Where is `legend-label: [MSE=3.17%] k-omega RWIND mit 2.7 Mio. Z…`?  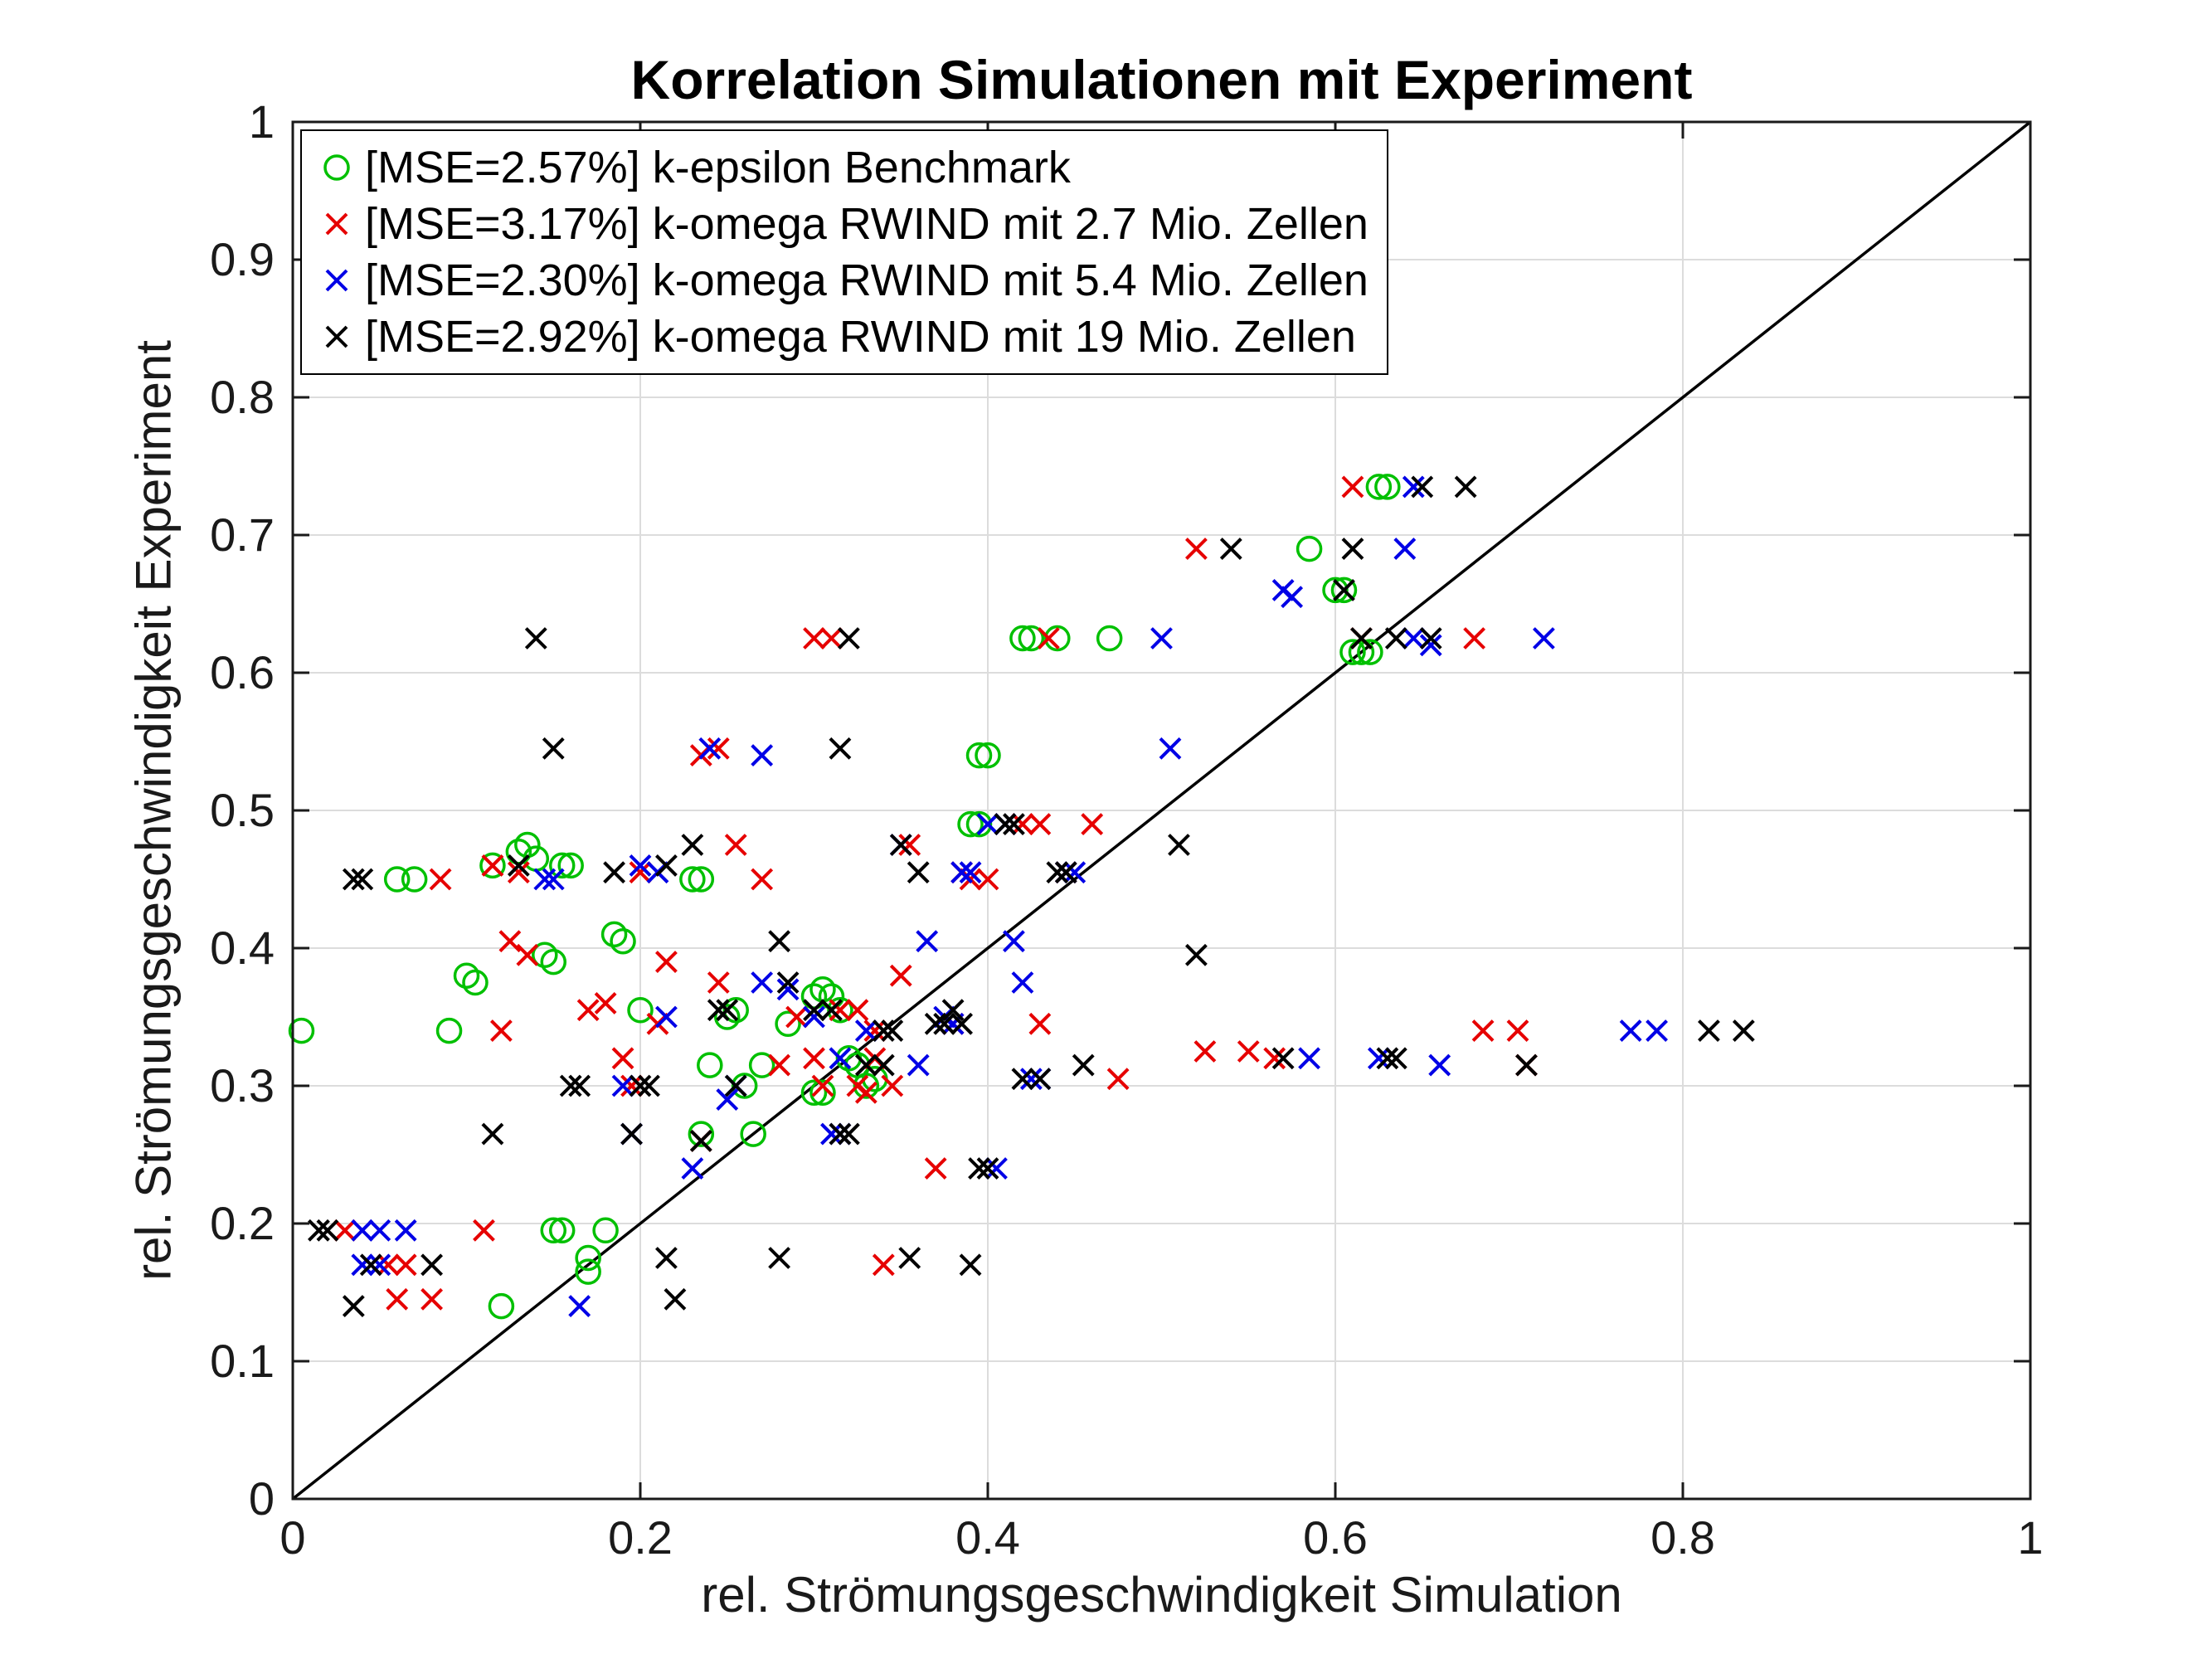
legend-label: [MSE=3.17%] k-omega RWIND mit 2.7 Mio. Z… is located at coordinates (867, 224).